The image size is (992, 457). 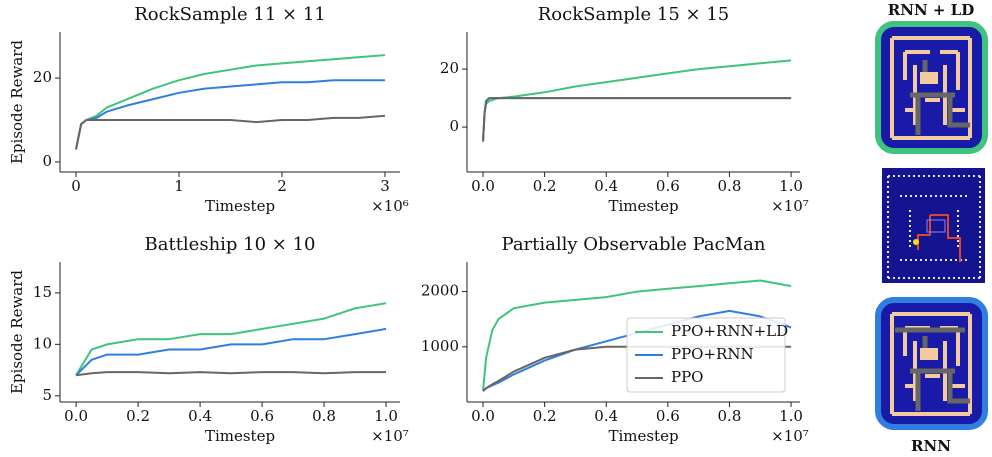 I want to click on chart-title: Battleship 10 × 10, so click(x=230, y=244).